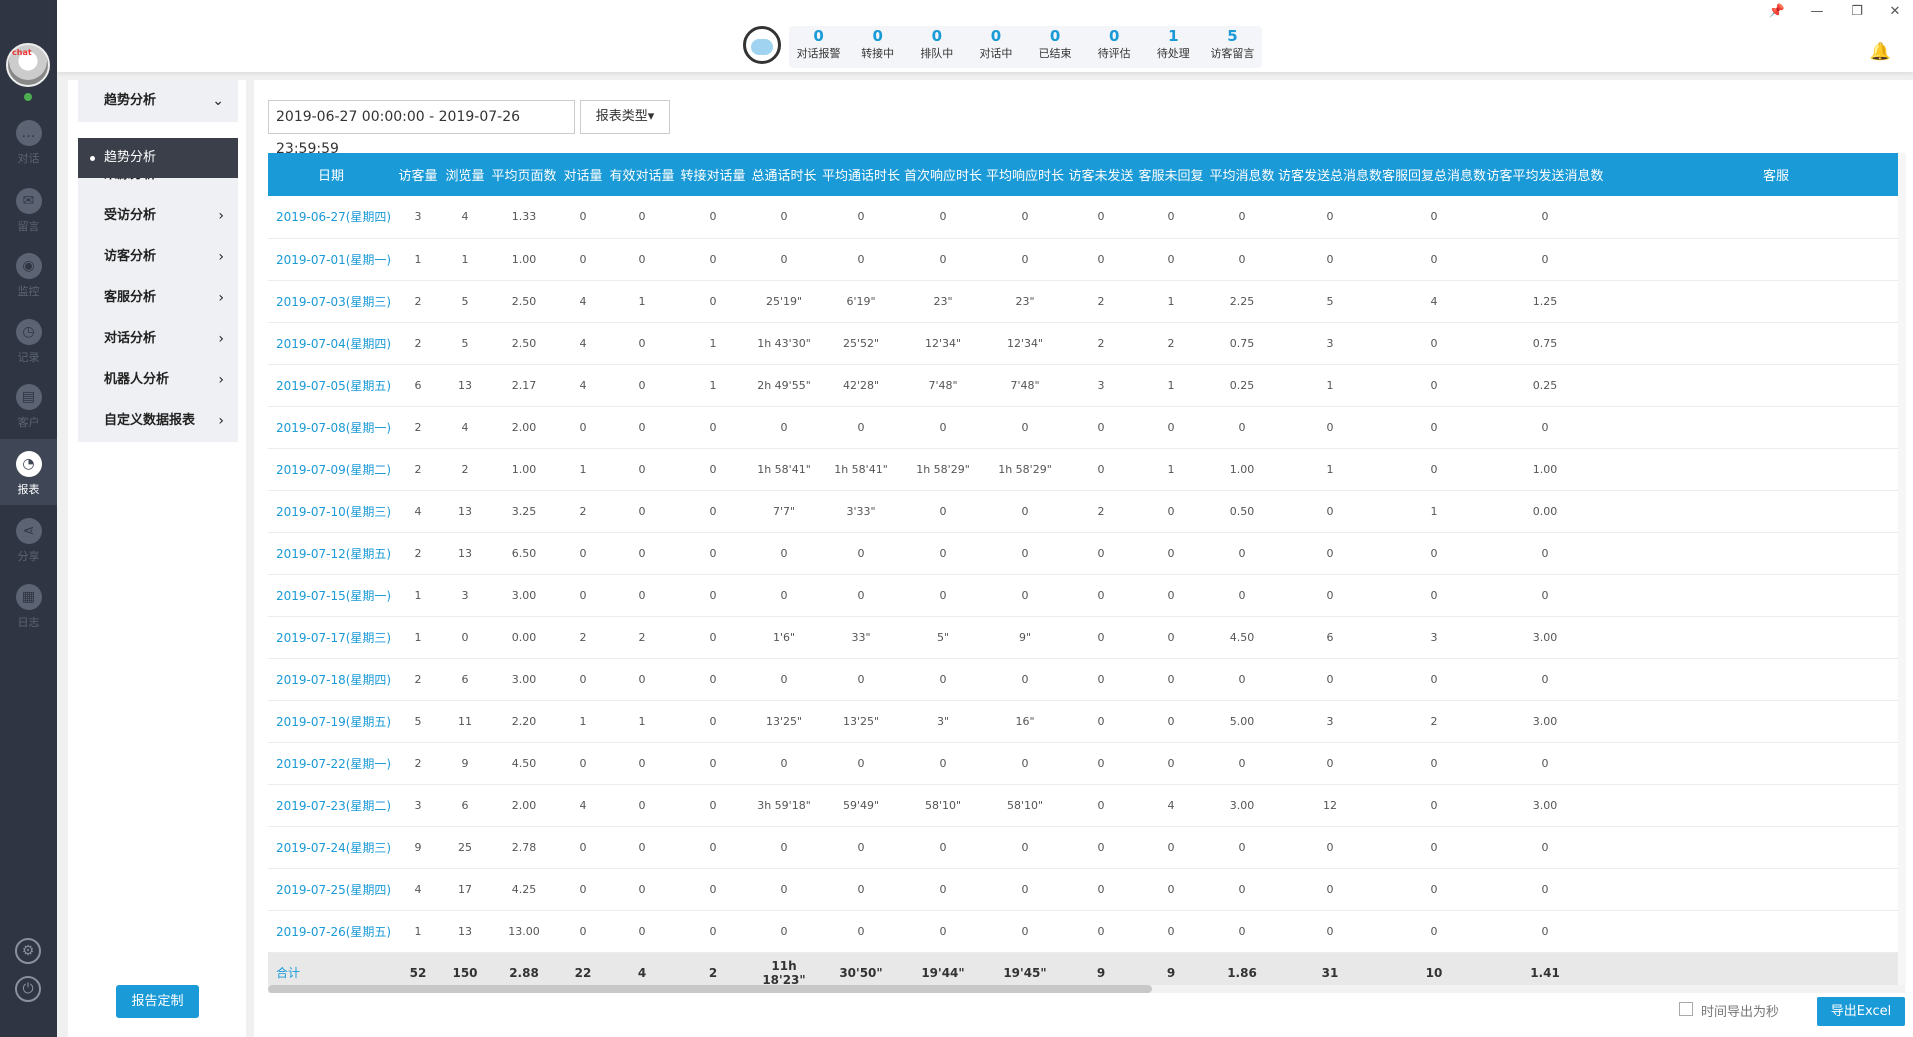 The width and height of the screenshot is (1913, 1037). Describe the element at coordinates (28, 209) in the screenshot. I see `rail-item-mail: ✉ 留言` at that location.